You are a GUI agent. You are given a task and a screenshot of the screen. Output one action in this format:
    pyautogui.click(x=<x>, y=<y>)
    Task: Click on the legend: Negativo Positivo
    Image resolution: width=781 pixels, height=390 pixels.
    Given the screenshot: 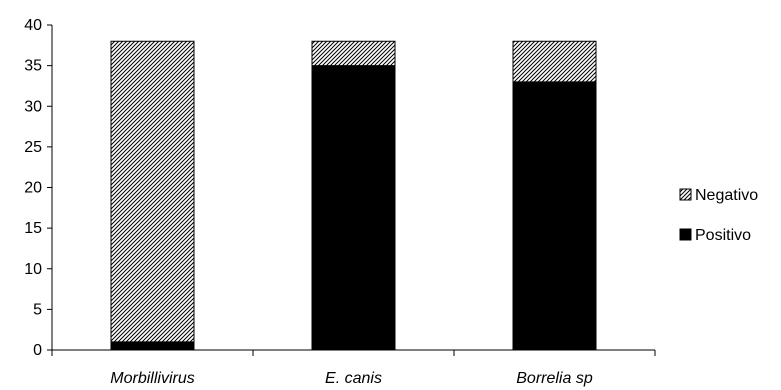 What is the action you would take?
    pyautogui.click(x=718, y=215)
    